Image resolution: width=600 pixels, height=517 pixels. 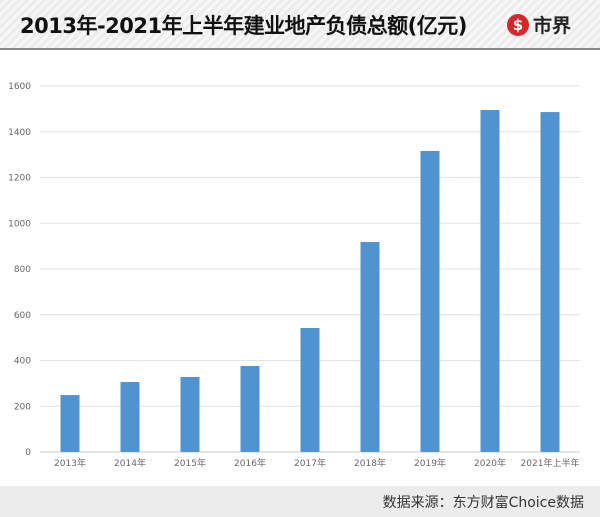 I want to click on x-tick-label: 2016年, so click(x=250, y=463).